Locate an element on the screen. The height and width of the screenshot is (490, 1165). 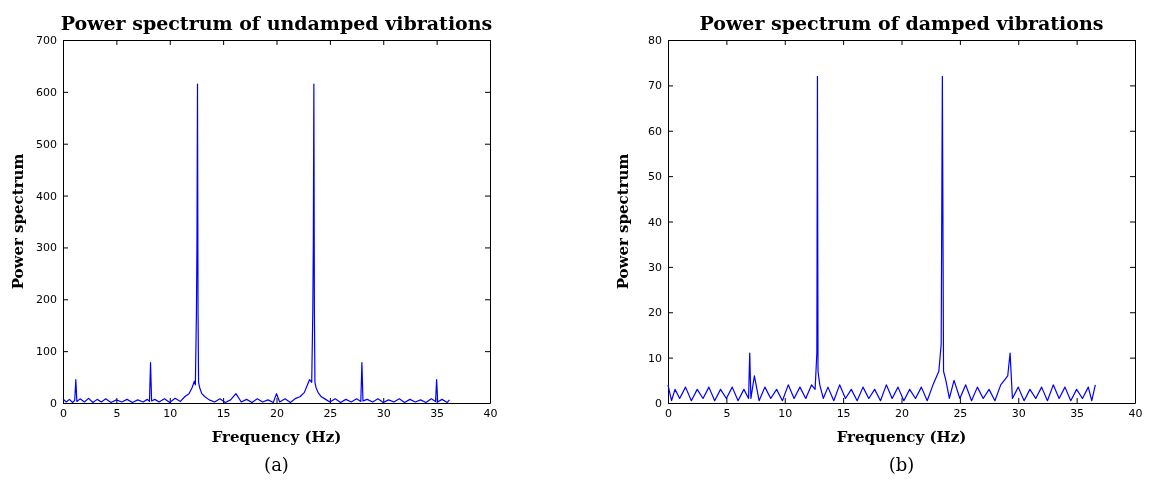
y-tick-label: 300 is located at coordinates (46, 248).